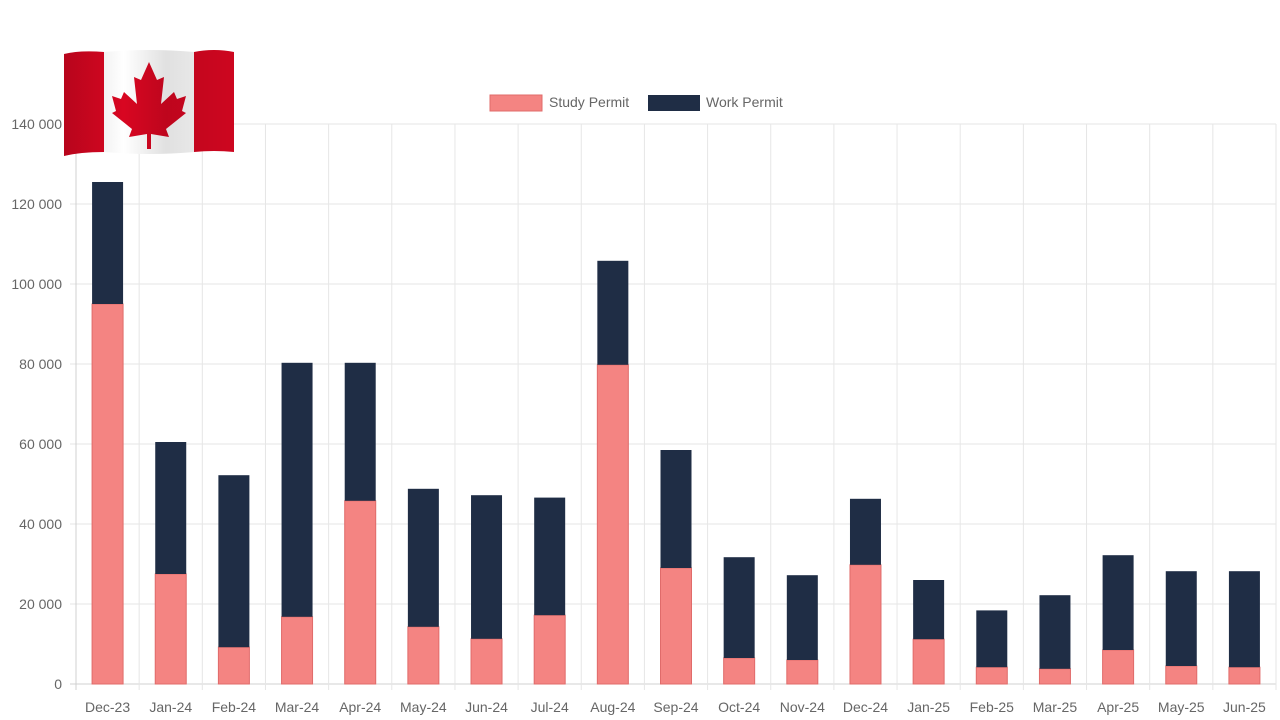 The image size is (1280, 720). I want to click on x-tick-label: Jul-24, so click(550, 707).